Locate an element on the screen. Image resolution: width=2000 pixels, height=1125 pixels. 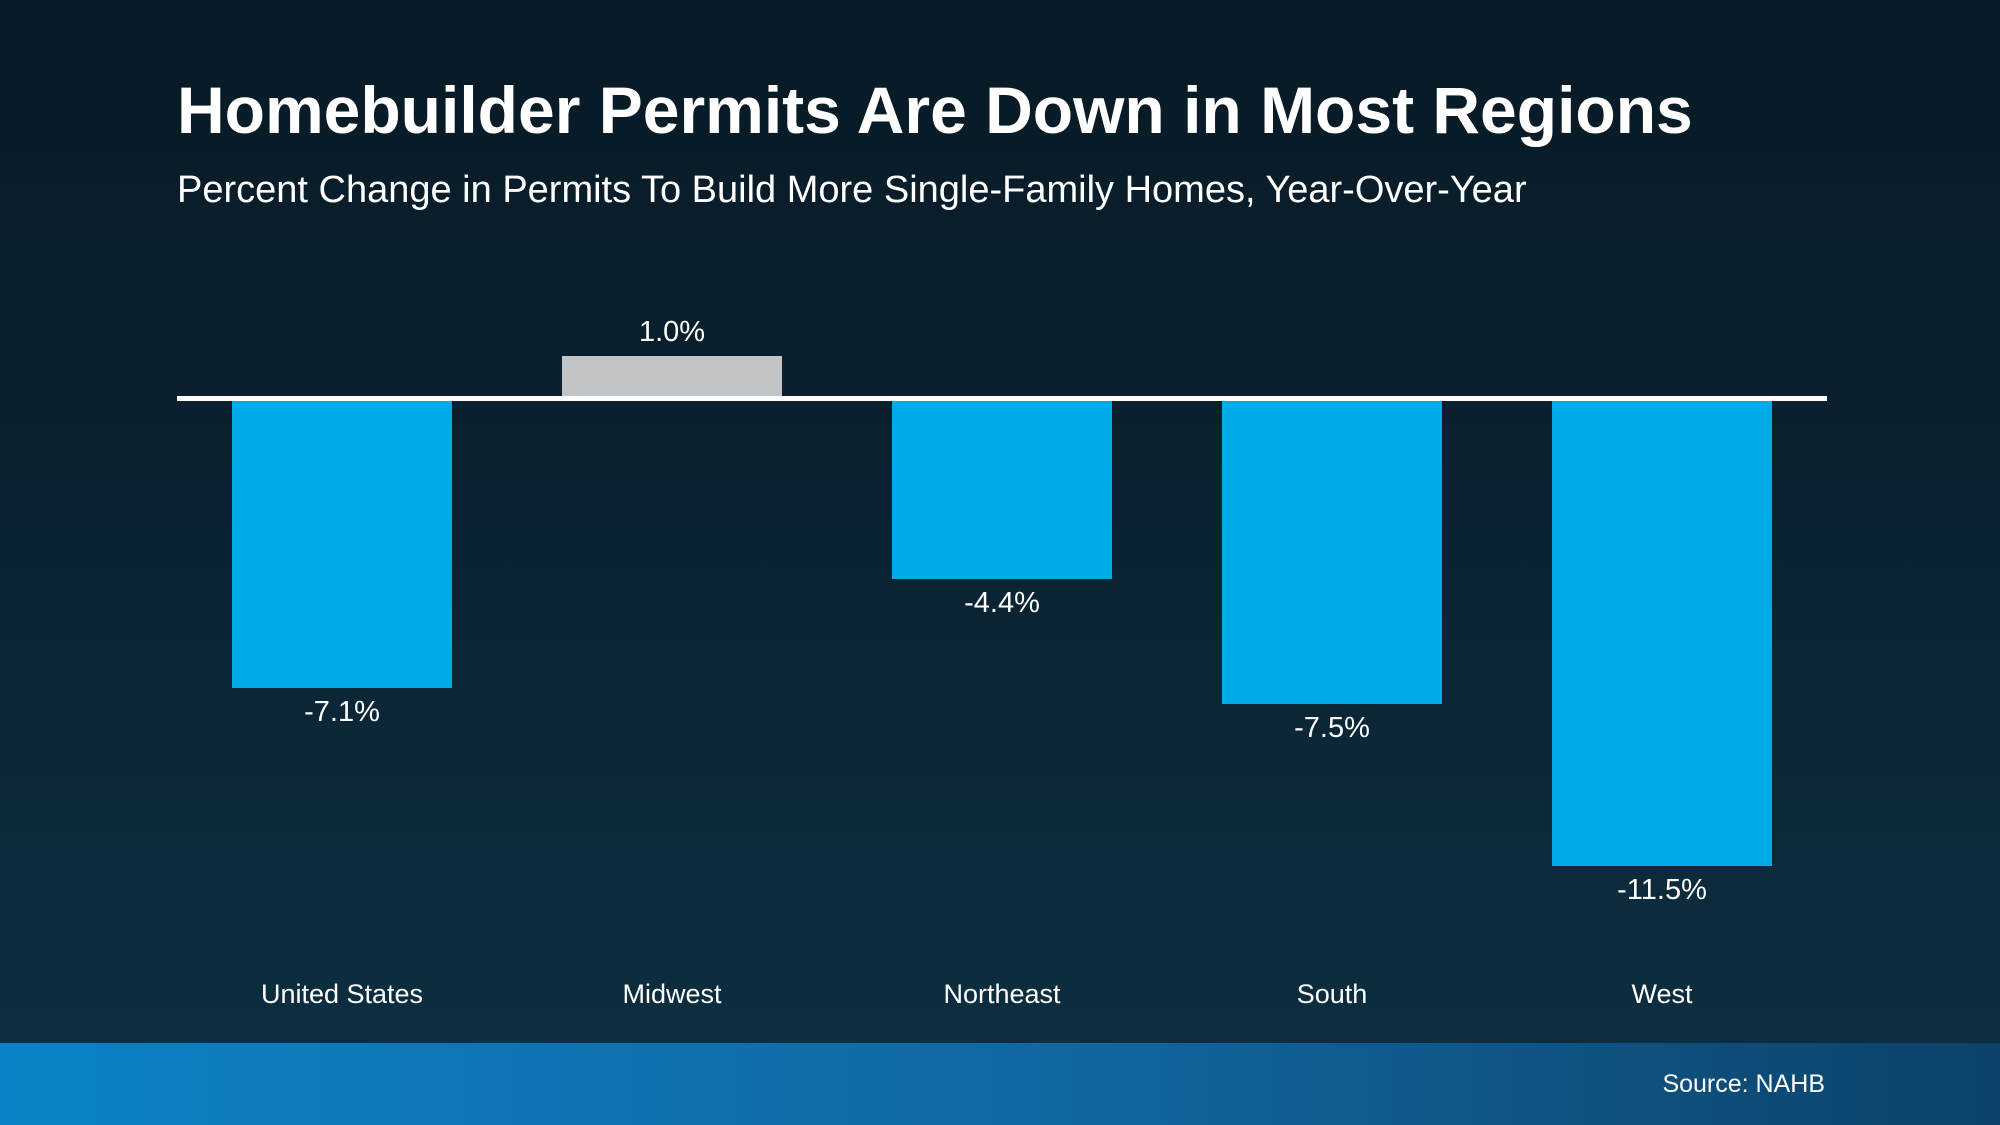
zero-axis-line is located at coordinates (1002, 398).